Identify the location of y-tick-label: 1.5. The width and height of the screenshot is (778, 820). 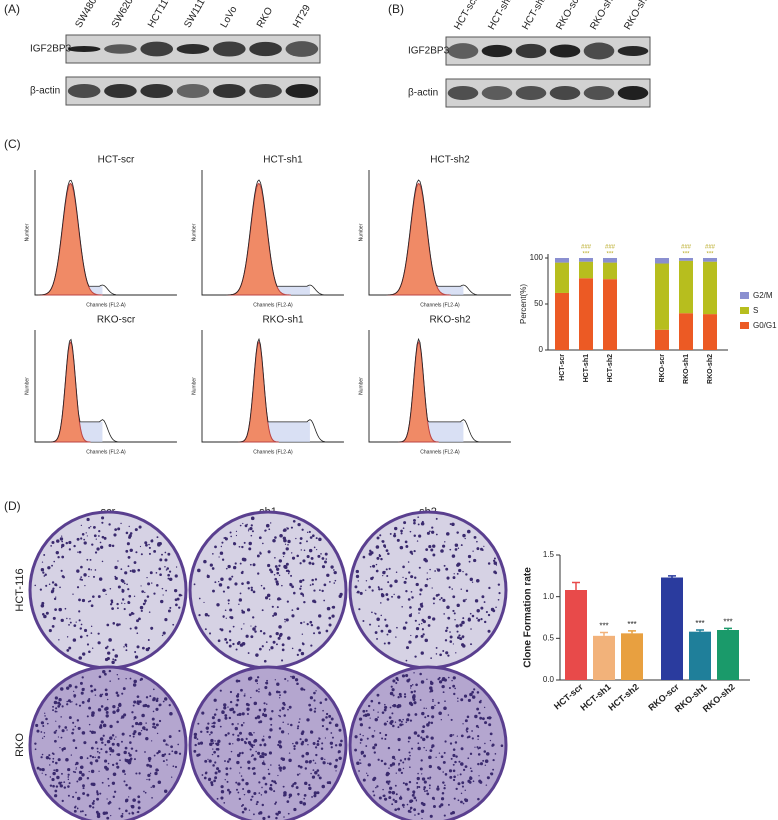
(549, 554).